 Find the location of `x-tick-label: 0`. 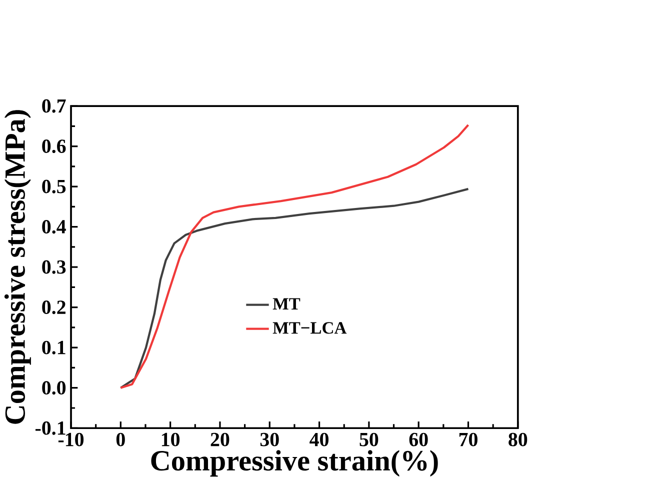

x-tick-label: 0 is located at coordinates (120, 439).